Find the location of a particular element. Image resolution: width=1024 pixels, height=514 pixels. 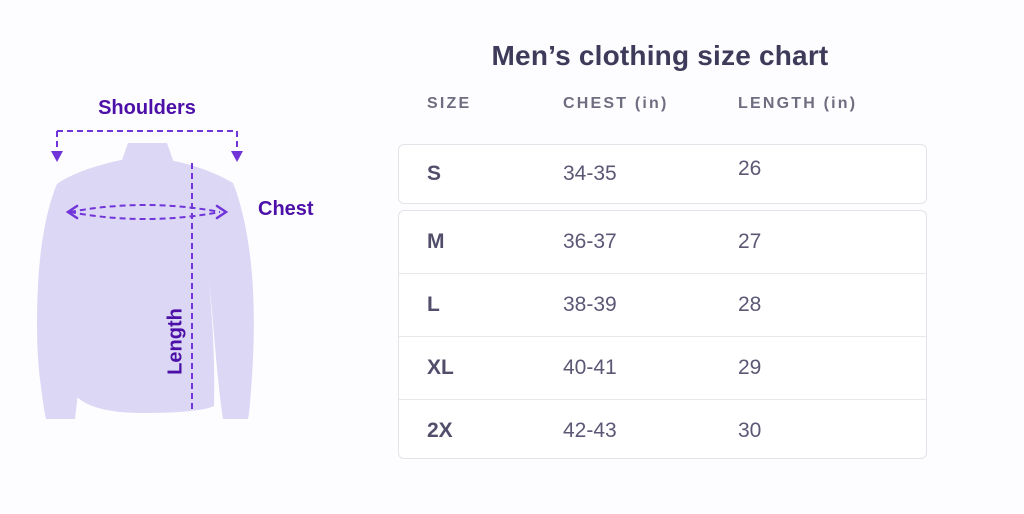

shirt-left-sleeve is located at coordinates (61, 301).